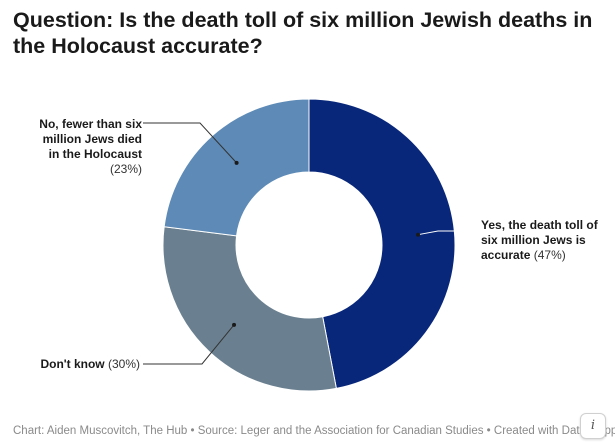  What do you see at coordinates (72, 364) in the screenshot?
I see `slice-label-dont-know-text: Don't know` at bounding box center [72, 364].